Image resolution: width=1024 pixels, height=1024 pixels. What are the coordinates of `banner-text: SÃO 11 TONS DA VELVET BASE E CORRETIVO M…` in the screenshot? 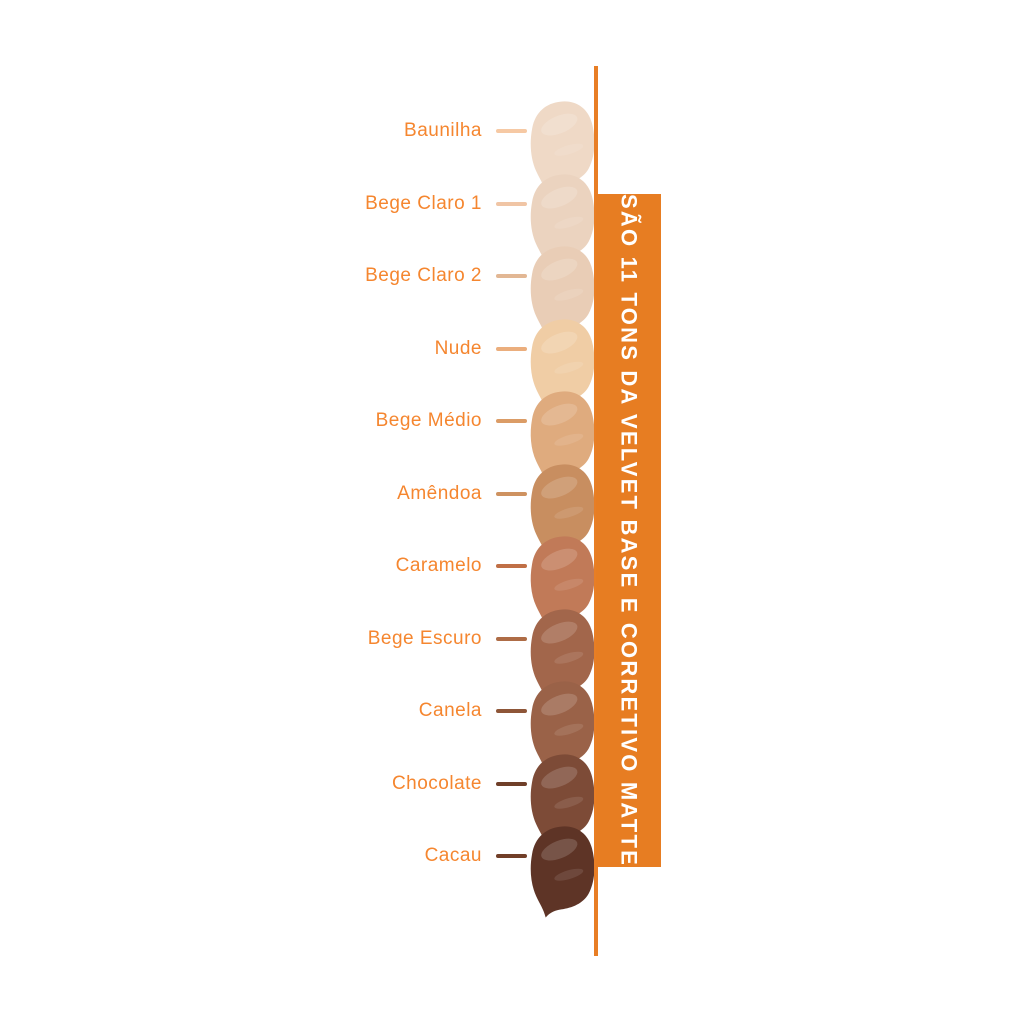 It's located at (629, 530).